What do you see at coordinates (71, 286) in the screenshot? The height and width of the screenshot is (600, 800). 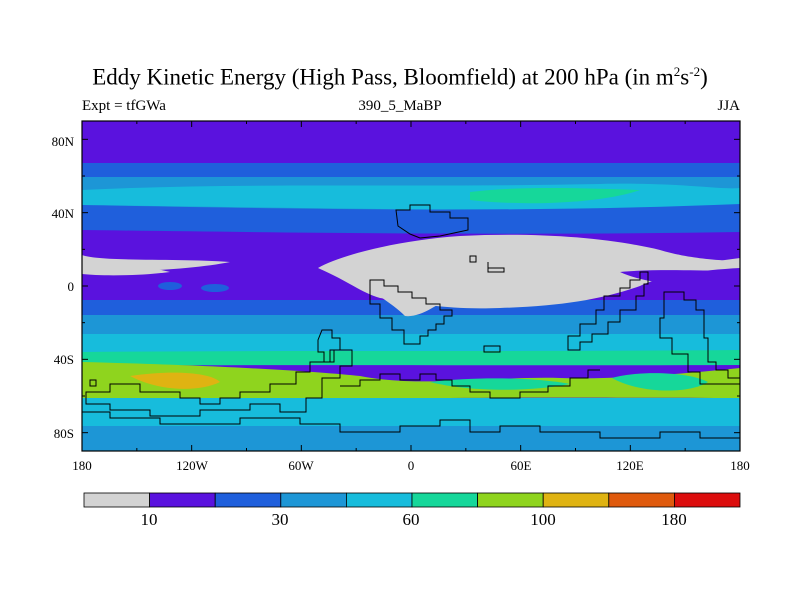 I see `lat-label-0: 0` at bounding box center [71, 286].